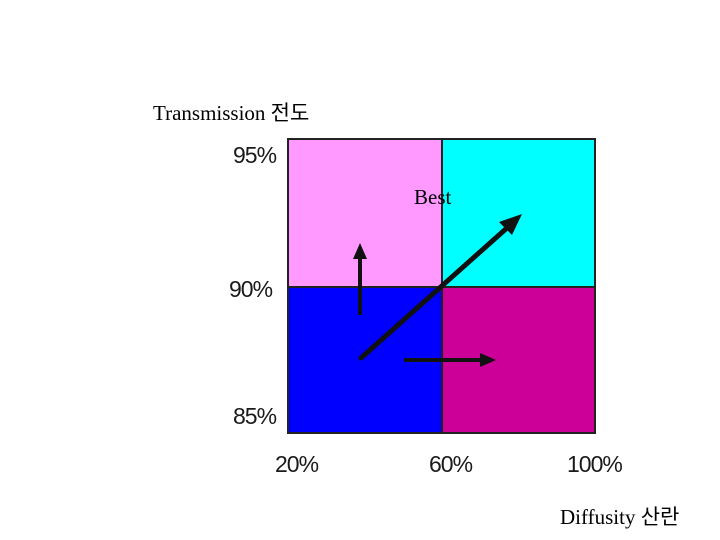 The image size is (720, 540). Describe the element at coordinates (510, 224) in the screenshot. I see `diagonal-arrow-head` at that location.